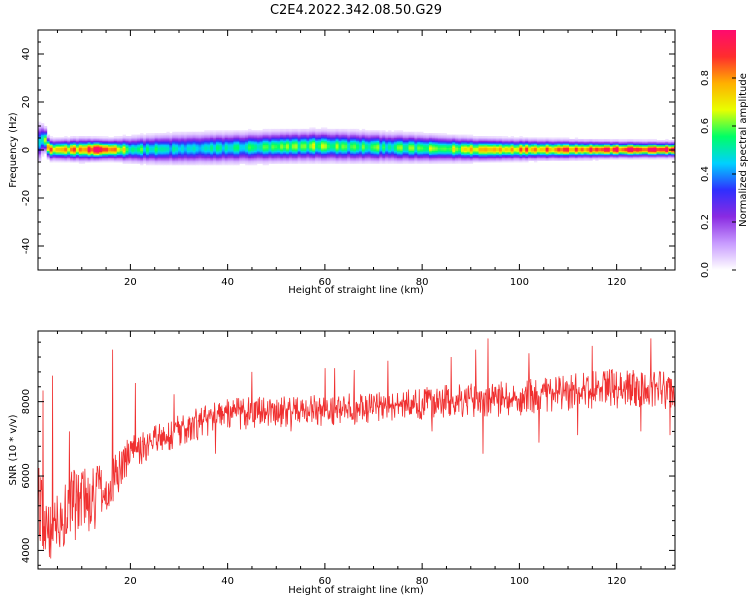 Image resolution: width=750 pixels, height=600 pixels. What do you see at coordinates (26, 102) in the screenshot?
I see `spectrogram-y-tick-label: 20` at bounding box center [26, 102].